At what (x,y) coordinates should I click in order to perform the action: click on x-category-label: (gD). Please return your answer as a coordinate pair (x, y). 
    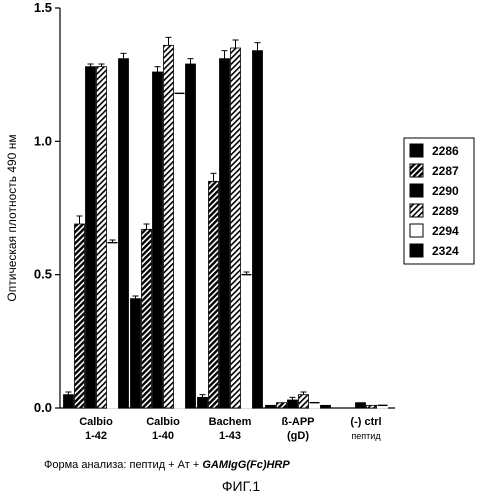
    Looking at the image, I should click on (298, 436).